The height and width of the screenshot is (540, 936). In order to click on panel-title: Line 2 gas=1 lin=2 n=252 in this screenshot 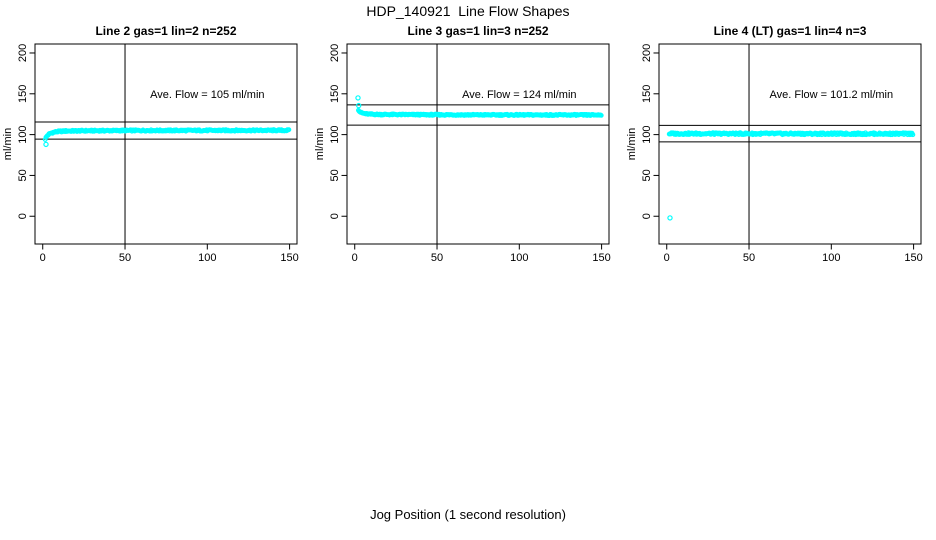, I will do `click(165, 31)`.